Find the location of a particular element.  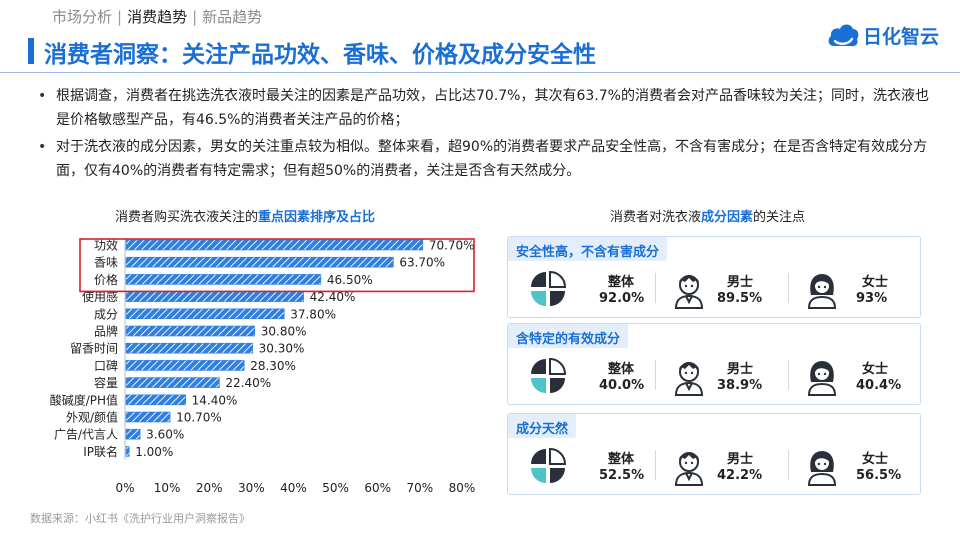

category-label: 功效 is located at coordinates (106, 245).